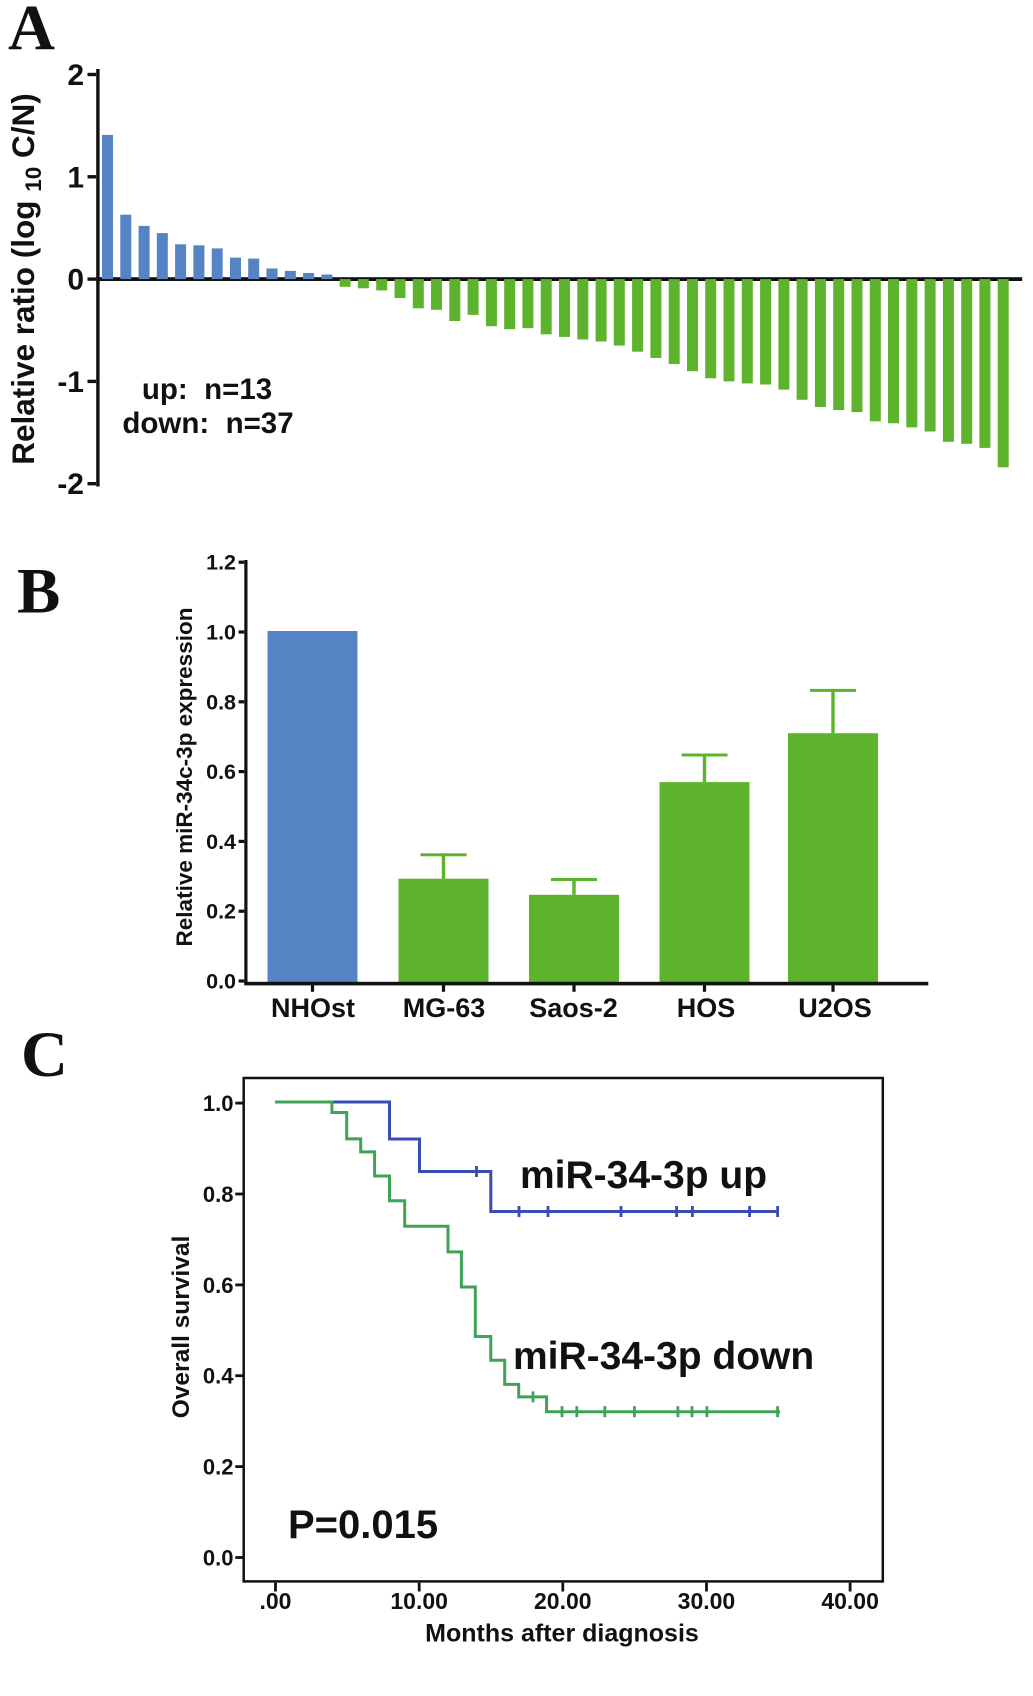  Describe the element at coordinates (706, 1008) in the screenshot. I see `svg-text: HOS` at that location.